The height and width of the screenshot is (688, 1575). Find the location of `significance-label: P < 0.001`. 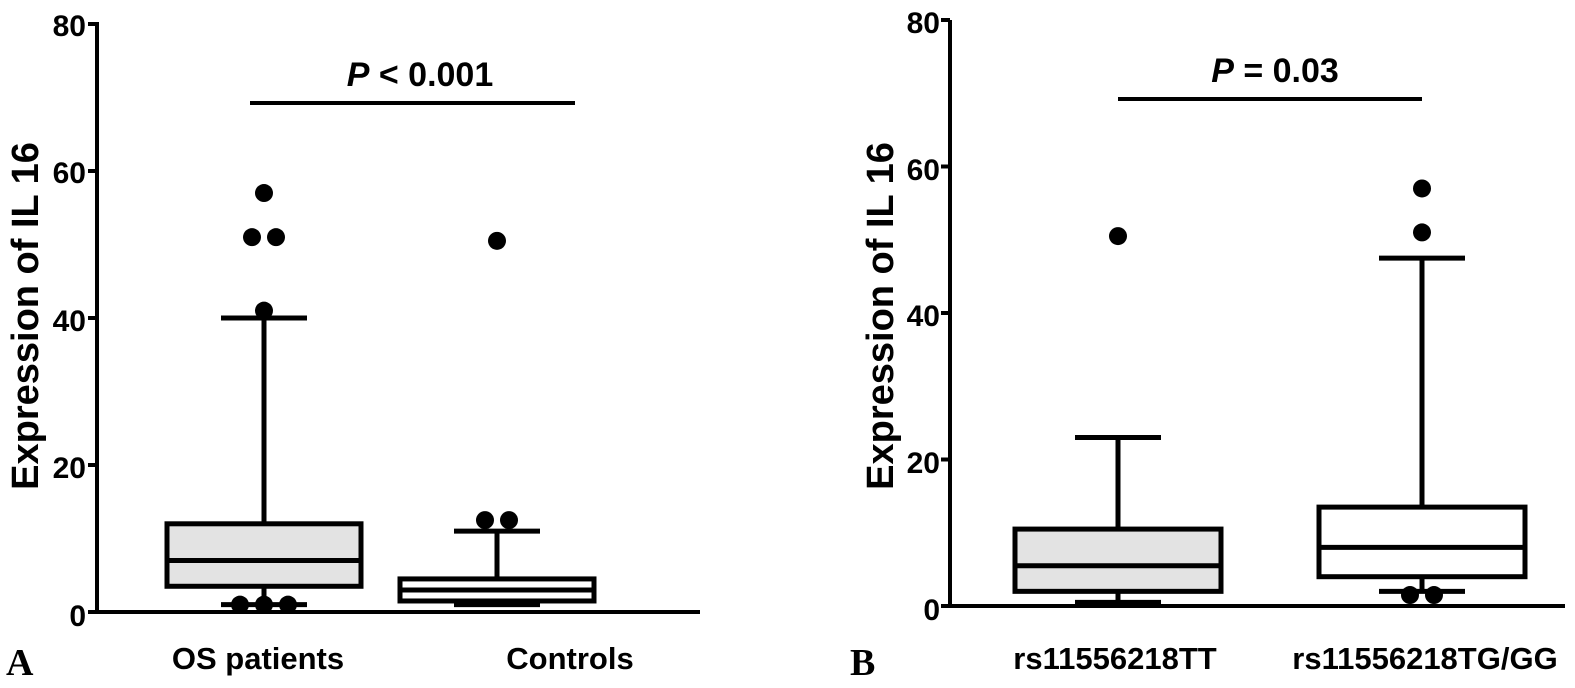

significance-label: P < 0.001 is located at coordinates (420, 75).